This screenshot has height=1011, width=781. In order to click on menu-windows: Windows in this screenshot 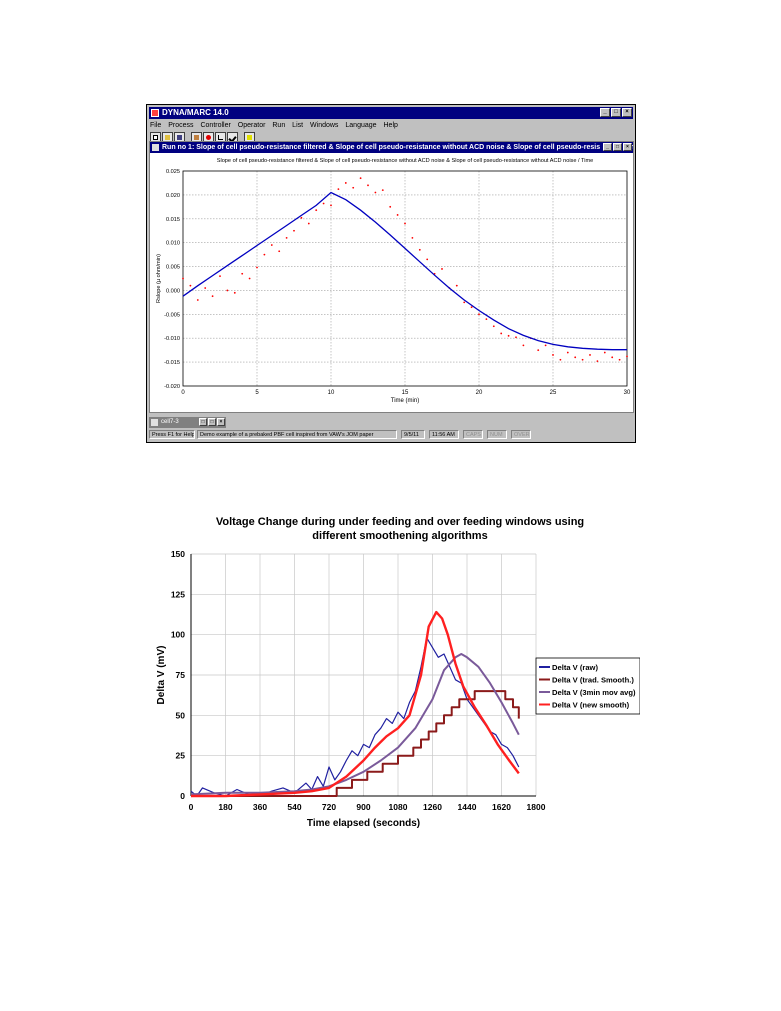, I will do `click(324, 125)`.